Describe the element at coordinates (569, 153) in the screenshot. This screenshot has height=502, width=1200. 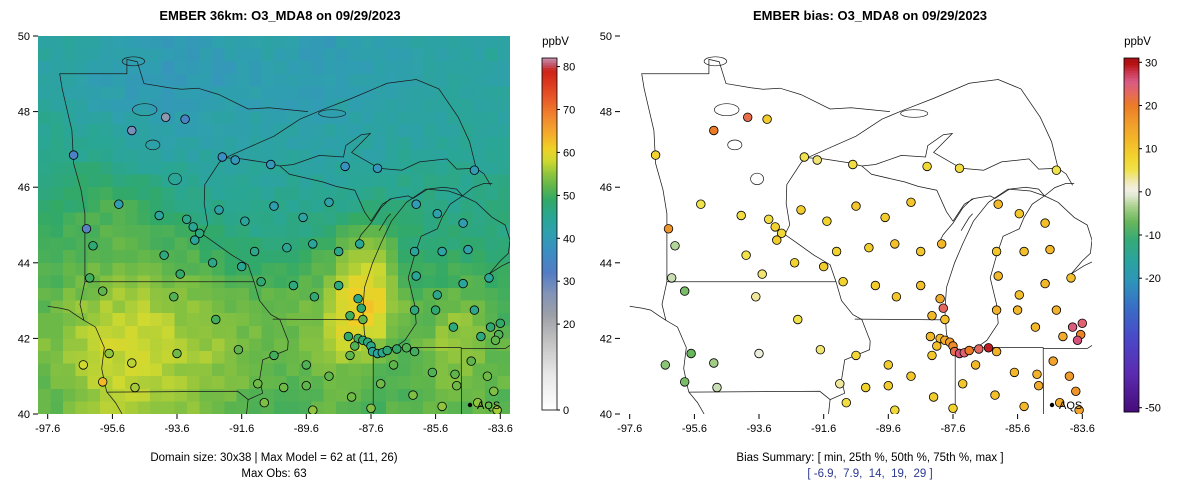
I see `svg-text: 60` at that location.